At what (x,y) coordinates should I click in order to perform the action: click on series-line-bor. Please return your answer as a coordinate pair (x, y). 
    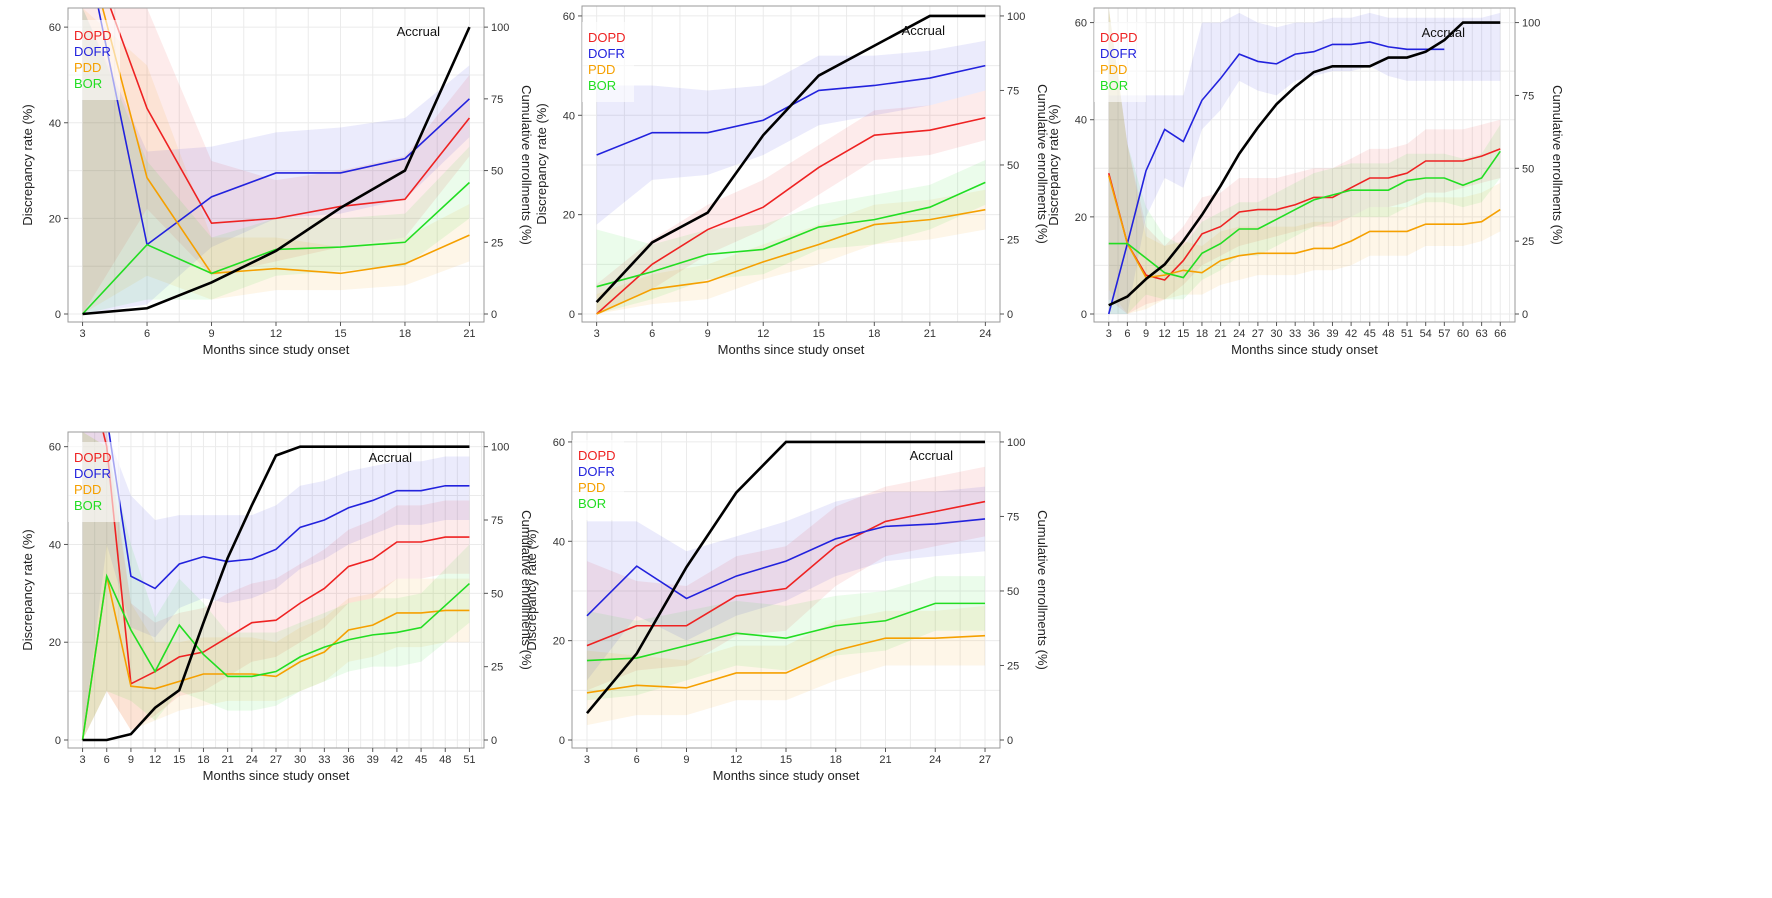
    Looking at the image, I should click on (1304, 214).